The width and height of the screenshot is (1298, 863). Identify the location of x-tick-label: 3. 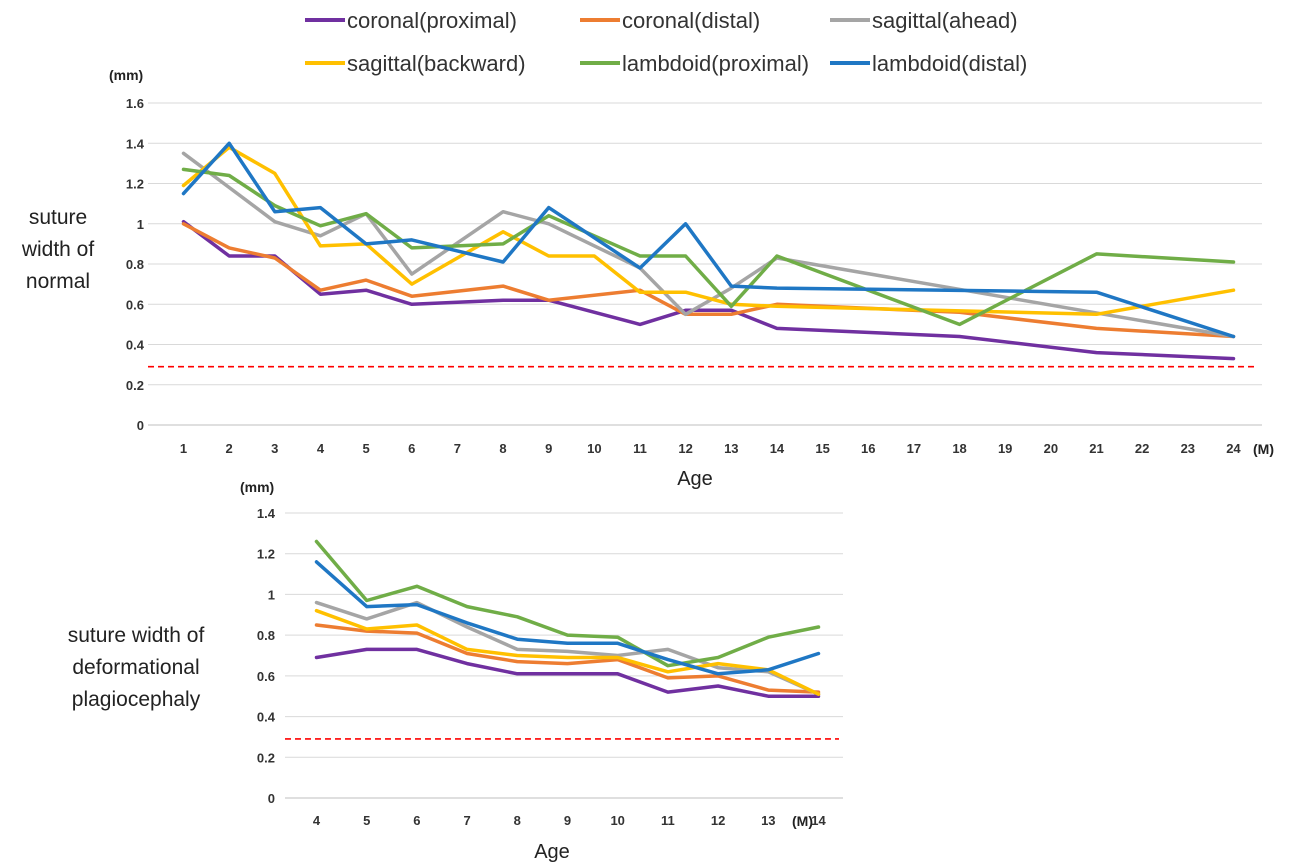
(274, 448).